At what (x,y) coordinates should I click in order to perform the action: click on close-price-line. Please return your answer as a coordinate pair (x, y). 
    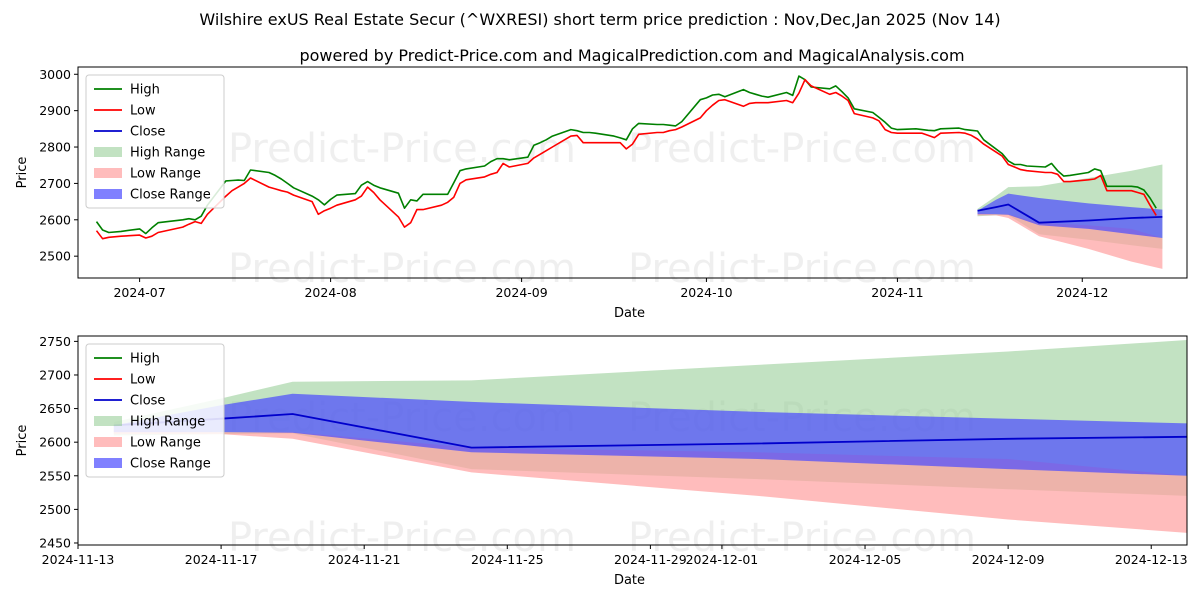
    Looking at the image, I should click on (1070, 213).